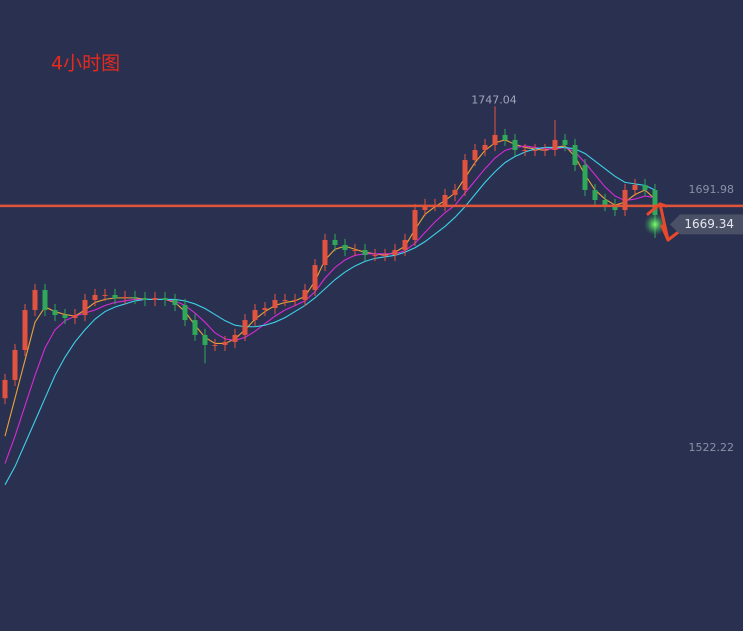 This screenshot has height=631, width=743. Describe the element at coordinates (712, 447) in the screenshot. I see `y-tick-label: 1522.22` at that location.